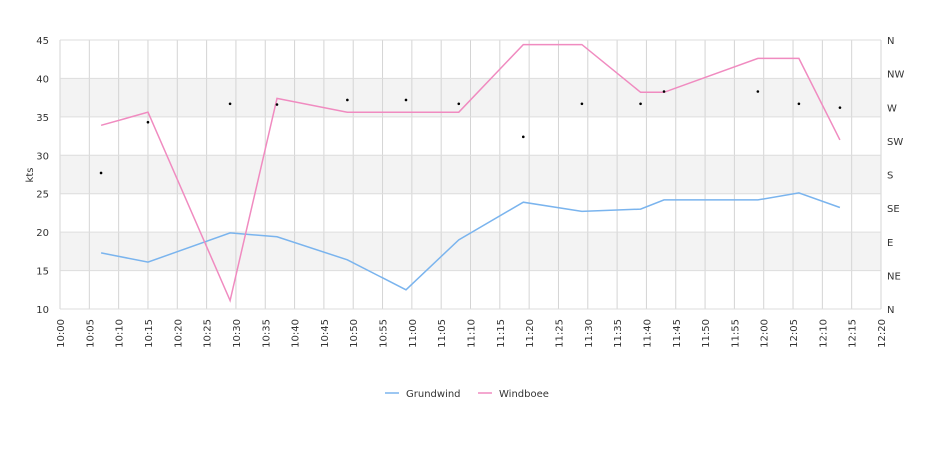  I want to click on x-tick-label: 12:15, so click(853, 333).